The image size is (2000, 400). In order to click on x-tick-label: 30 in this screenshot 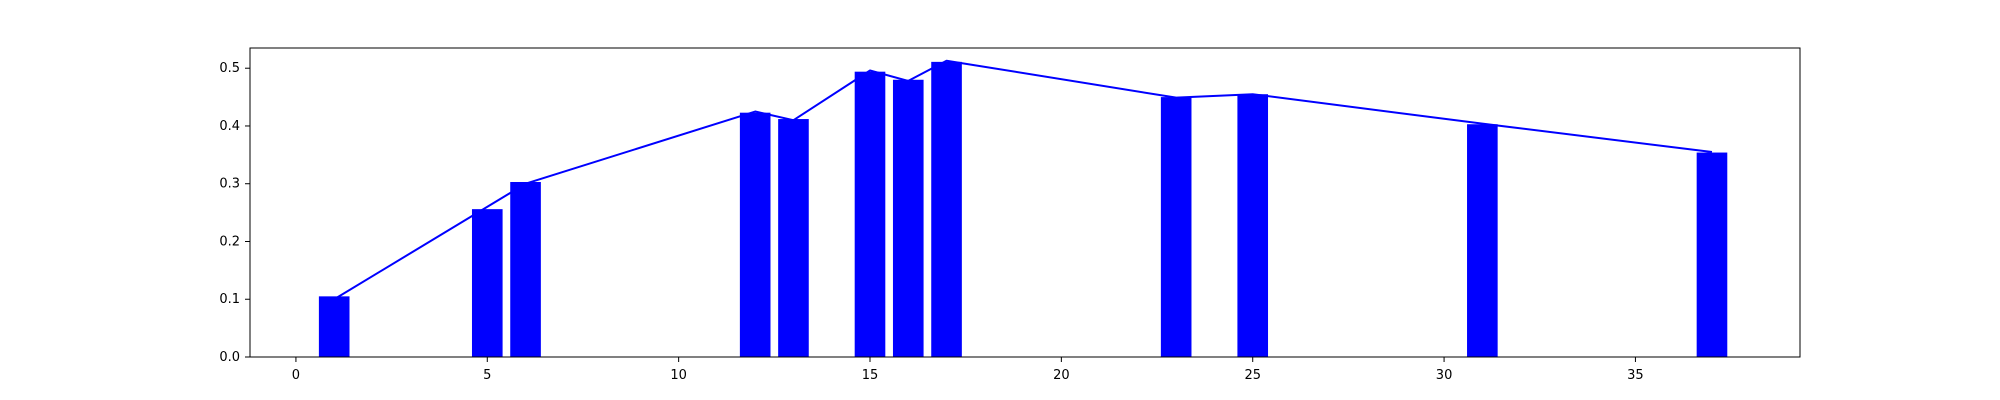, I will do `click(1444, 375)`.